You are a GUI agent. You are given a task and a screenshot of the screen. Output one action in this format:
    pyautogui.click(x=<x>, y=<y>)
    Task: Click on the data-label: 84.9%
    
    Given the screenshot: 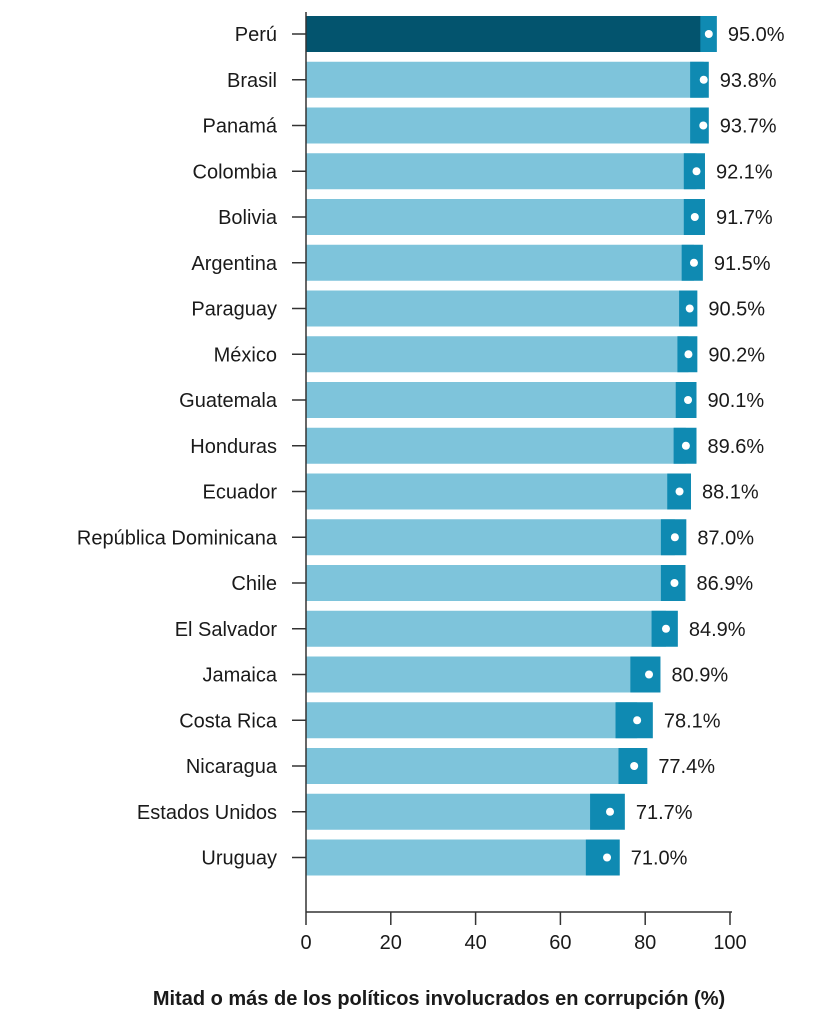 What is the action you would take?
    pyautogui.click(x=717, y=630)
    